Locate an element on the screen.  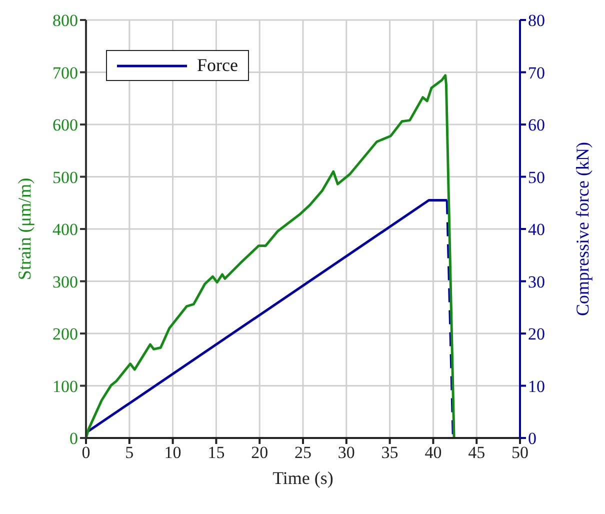
x-tick-label: 45 is located at coordinates (477, 452).